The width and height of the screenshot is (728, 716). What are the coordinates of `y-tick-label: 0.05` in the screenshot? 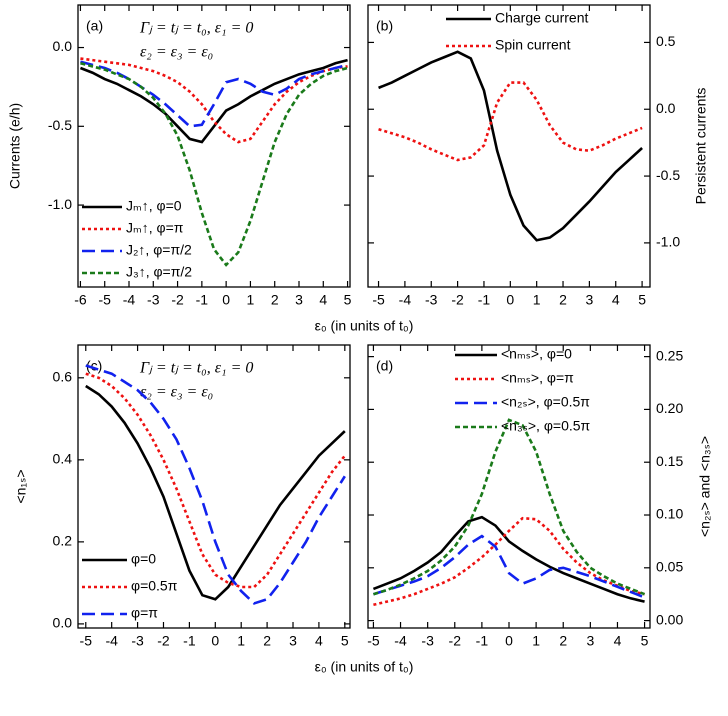 It's located at (669, 567).